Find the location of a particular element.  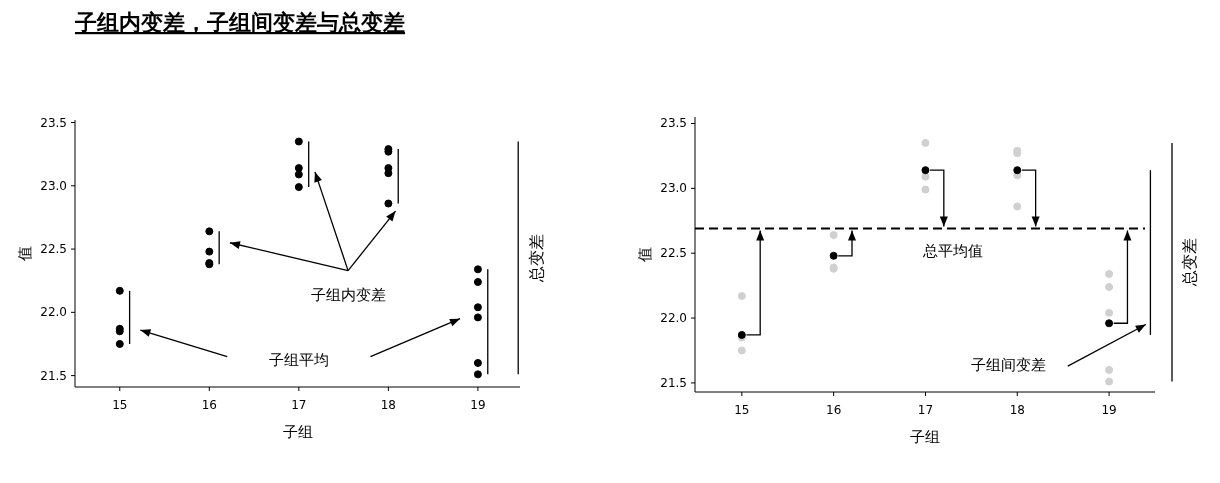

annotation: 子组间变差 is located at coordinates (1008, 364).